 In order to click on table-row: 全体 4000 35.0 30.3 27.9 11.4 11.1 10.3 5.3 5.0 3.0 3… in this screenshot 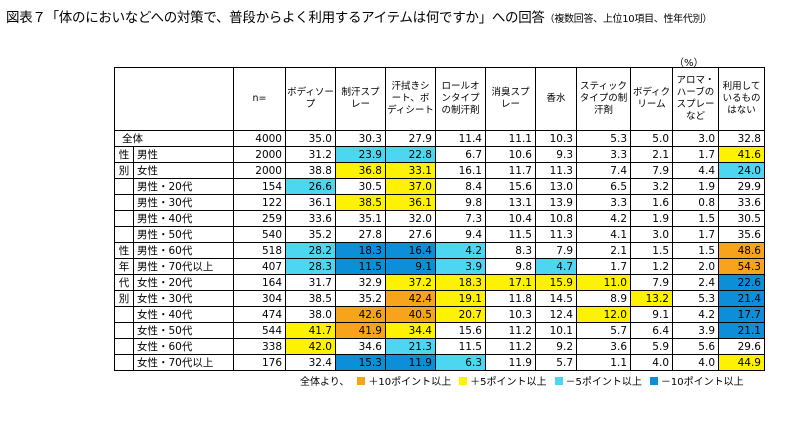, I will do `click(439, 138)`.